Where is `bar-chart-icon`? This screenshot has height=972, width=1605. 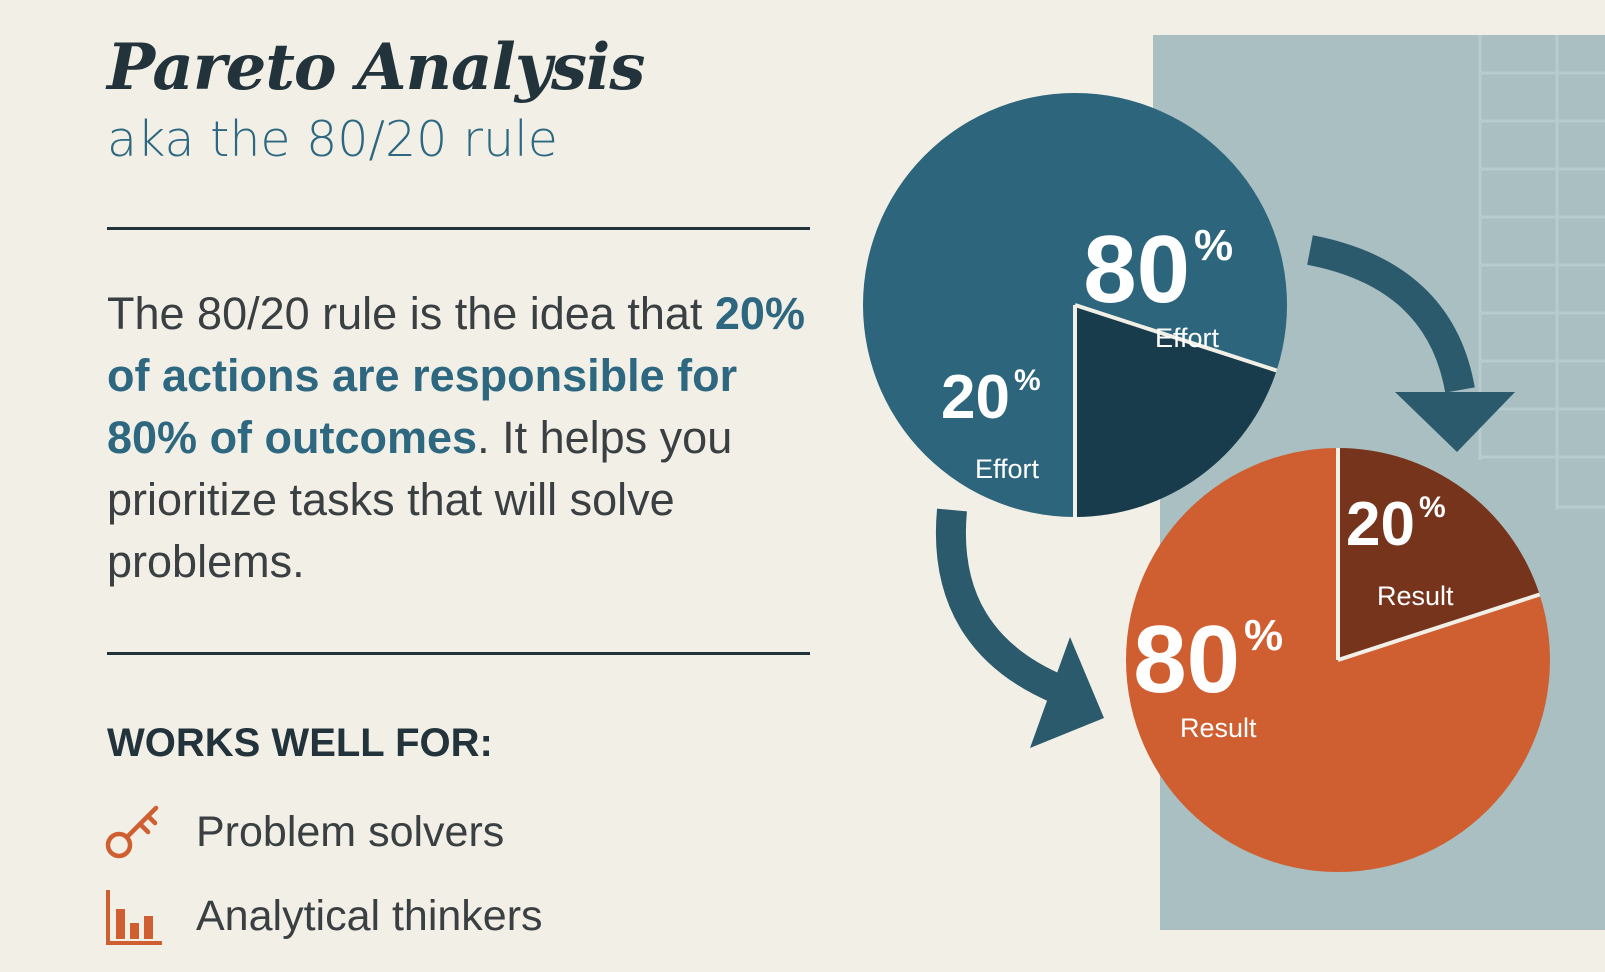
bar-chart-icon is located at coordinates (134, 917).